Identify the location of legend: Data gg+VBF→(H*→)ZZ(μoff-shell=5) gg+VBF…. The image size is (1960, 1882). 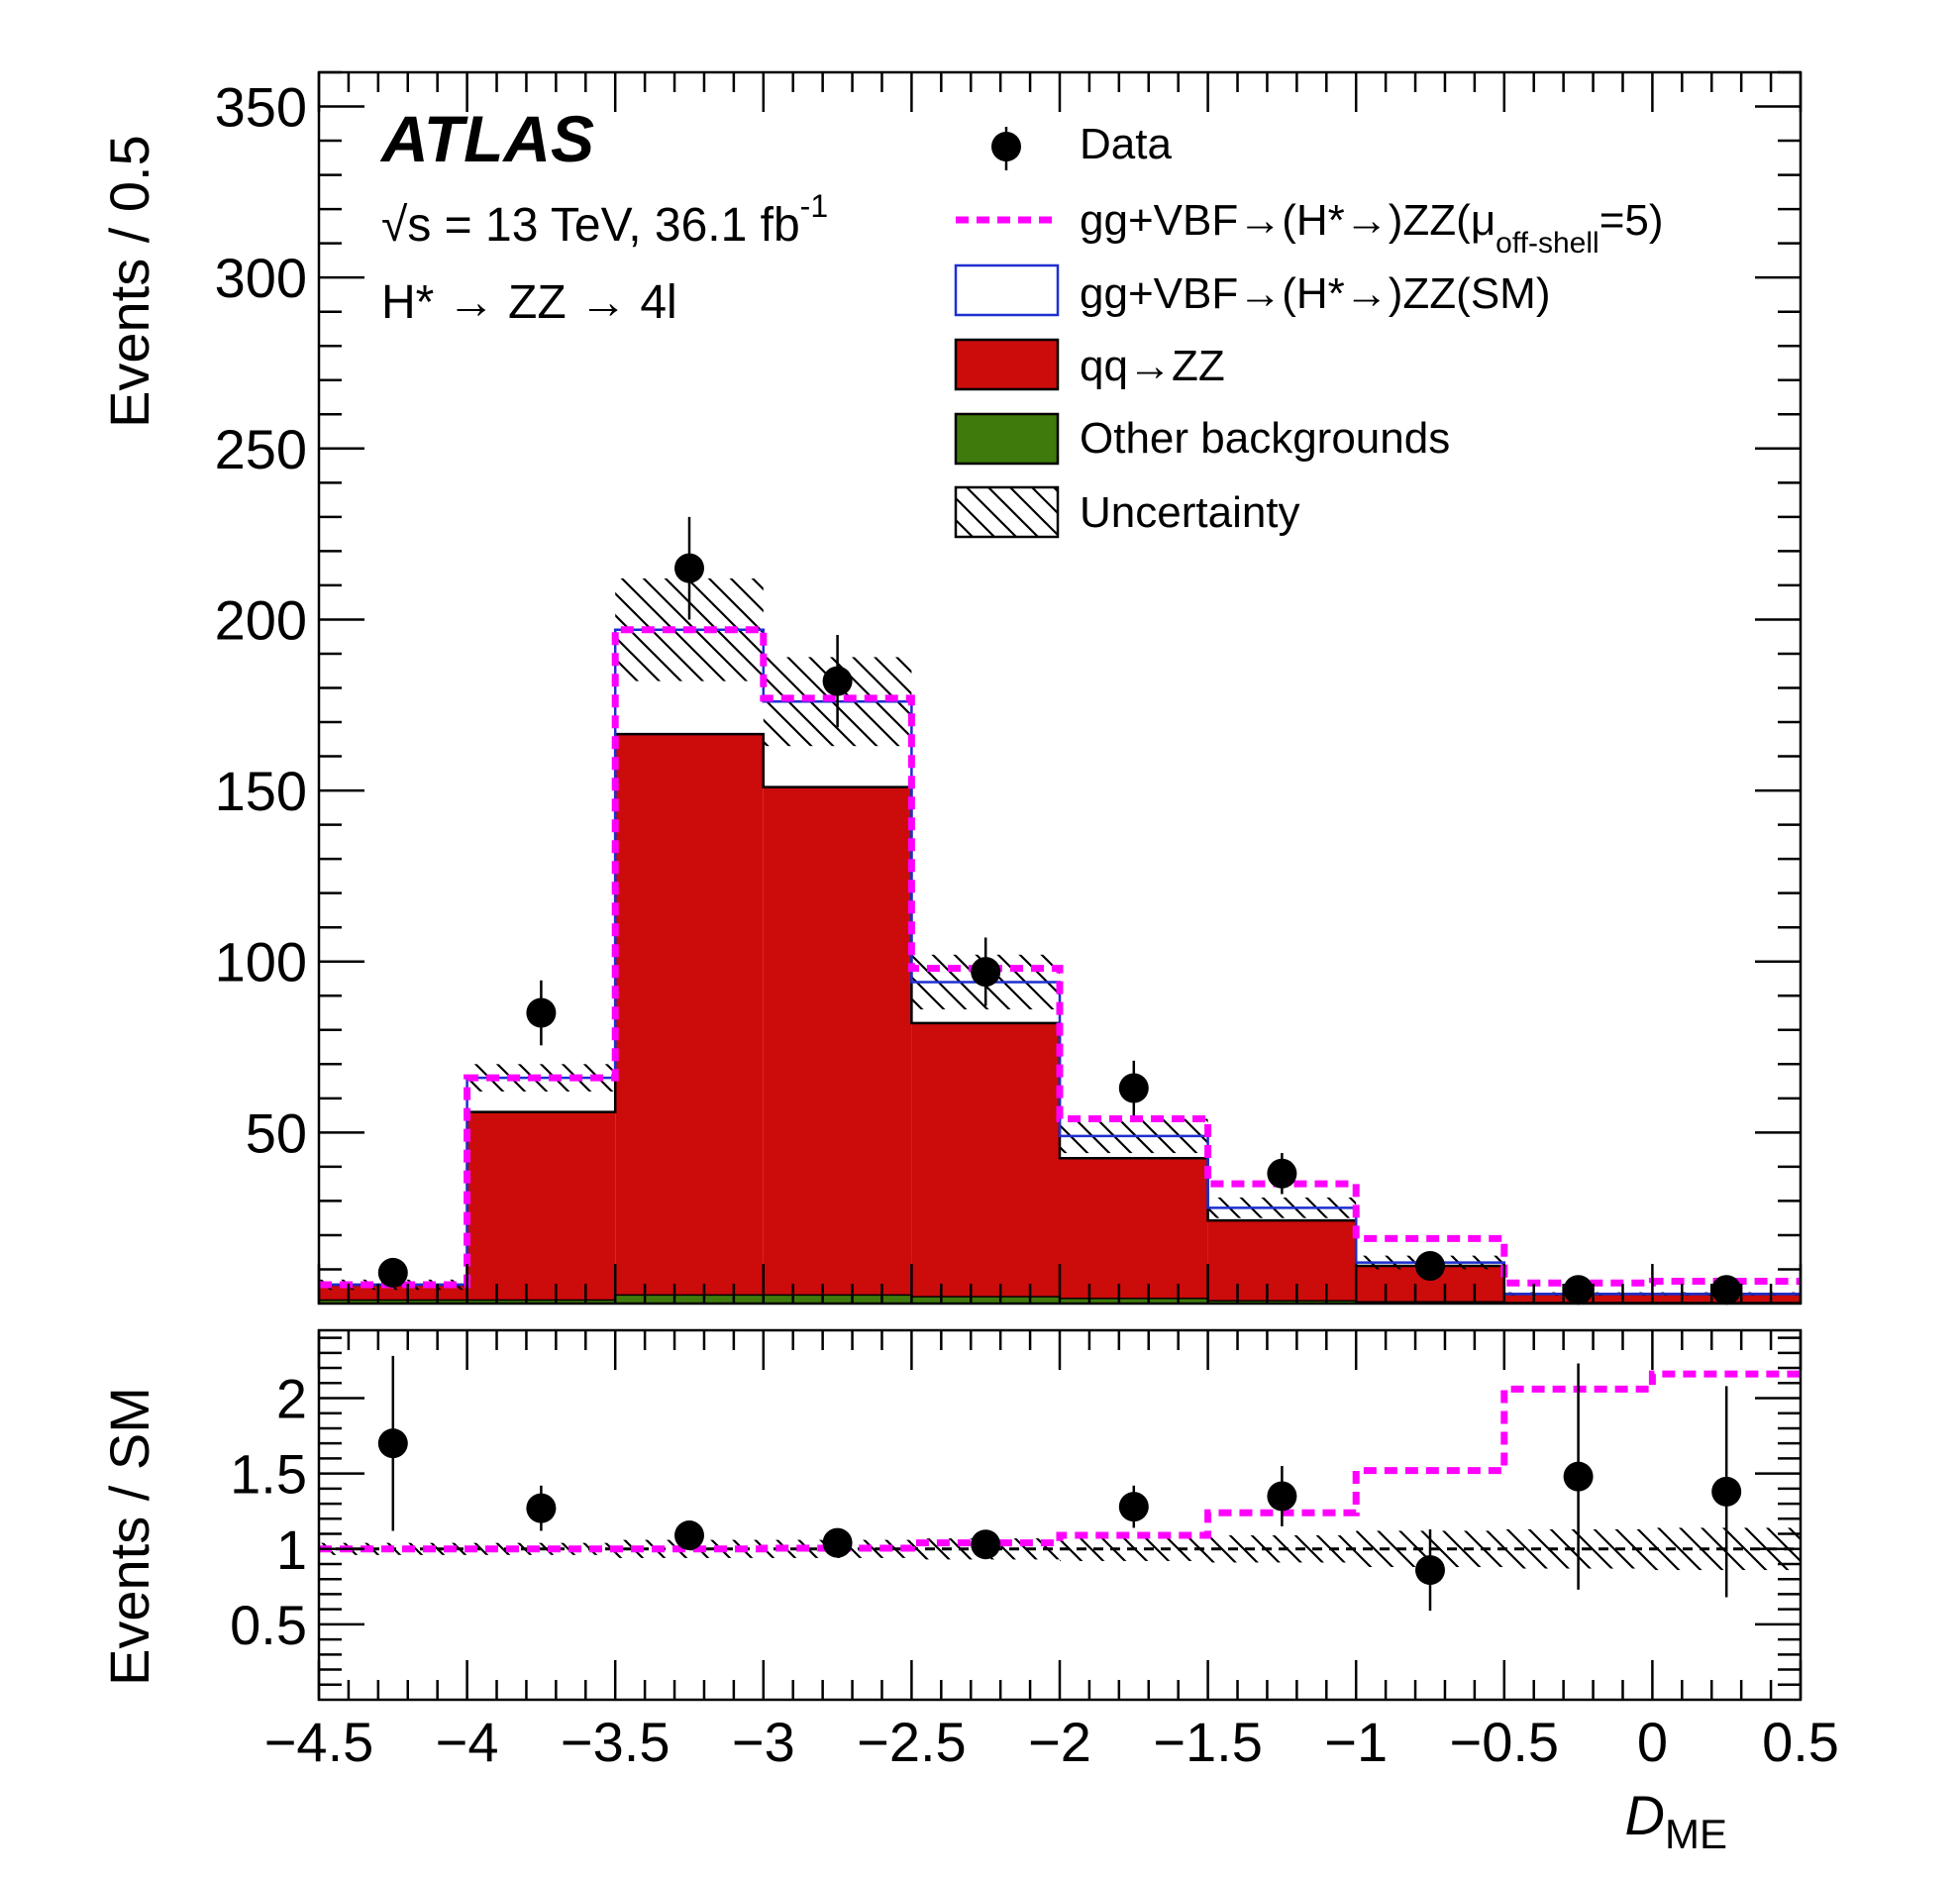
(1309, 329).